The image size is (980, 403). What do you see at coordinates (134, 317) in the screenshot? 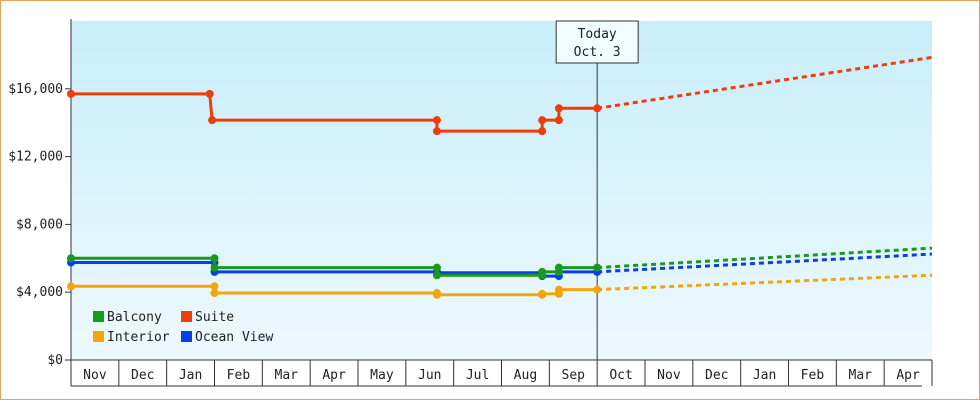
I see `legend-label: Balcony` at bounding box center [134, 317].